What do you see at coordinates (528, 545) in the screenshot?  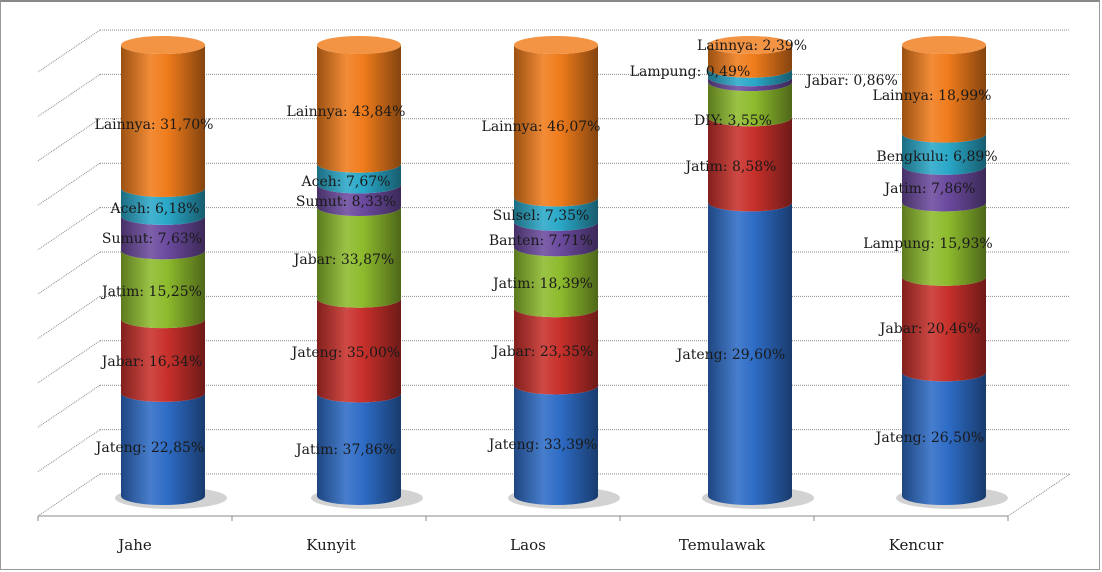 I see `category-label: Laos` at bounding box center [528, 545].